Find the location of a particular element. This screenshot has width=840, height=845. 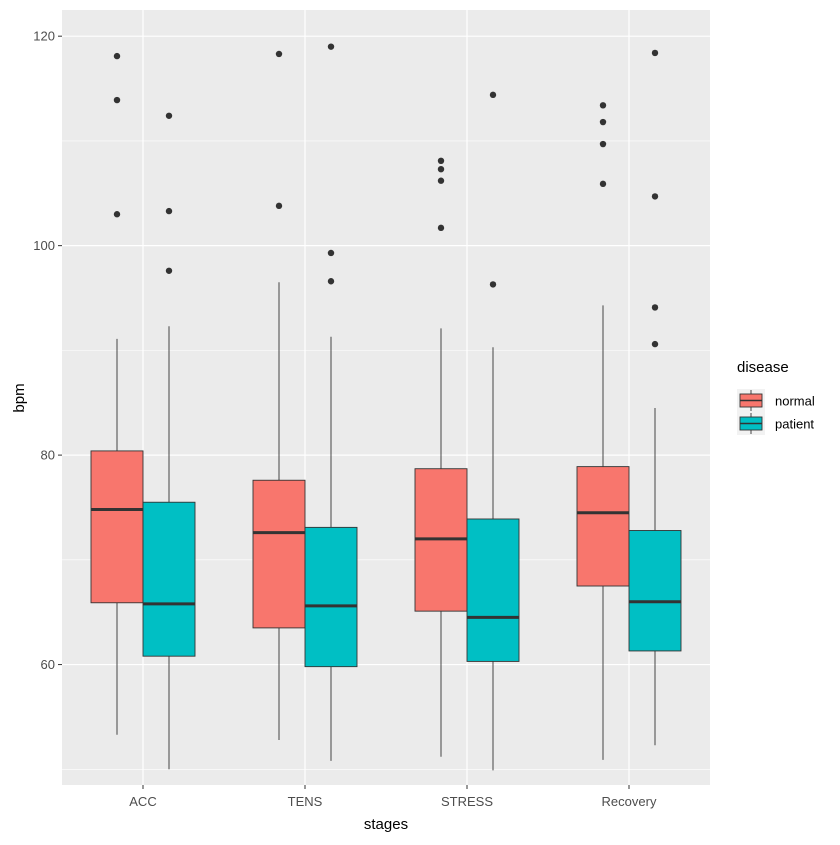

box-patient-ACC is located at coordinates (169, 441).